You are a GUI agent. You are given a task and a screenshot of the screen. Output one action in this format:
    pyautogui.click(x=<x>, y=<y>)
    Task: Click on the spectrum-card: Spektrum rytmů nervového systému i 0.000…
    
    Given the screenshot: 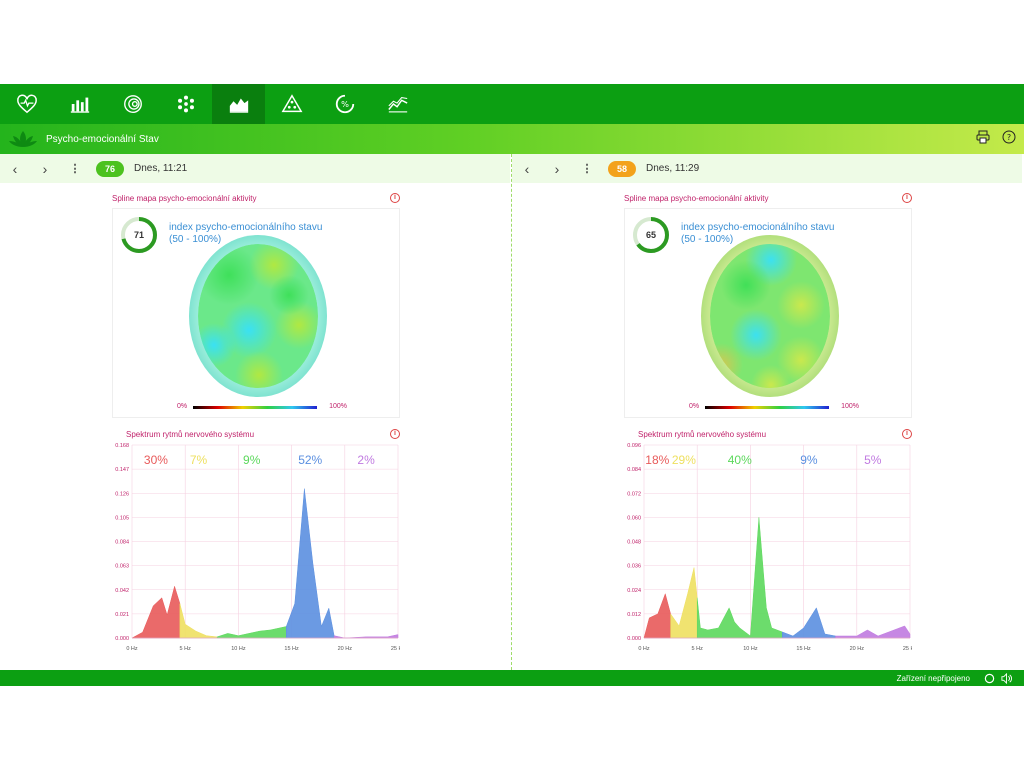 What is the action you would take?
    pyautogui.click(x=256, y=544)
    